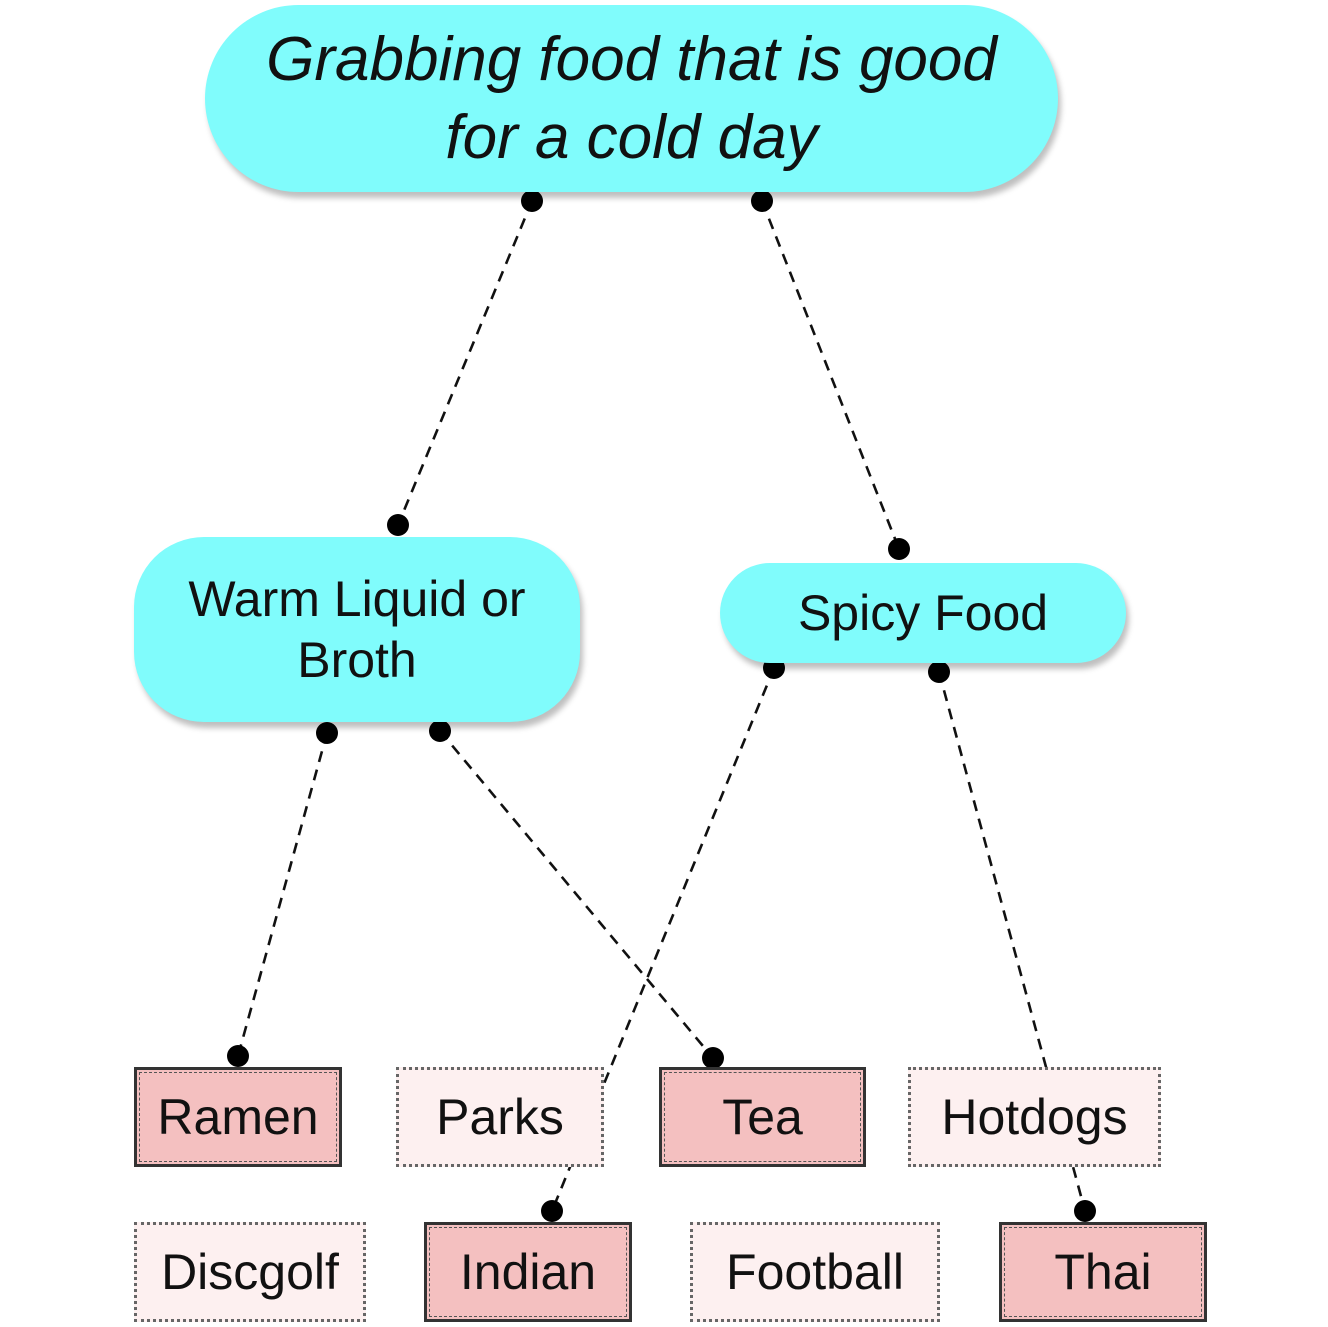 This screenshot has width=1328, height=1327. I want to click on item-box-discgolf: Discgolf, so click(250, 1272).